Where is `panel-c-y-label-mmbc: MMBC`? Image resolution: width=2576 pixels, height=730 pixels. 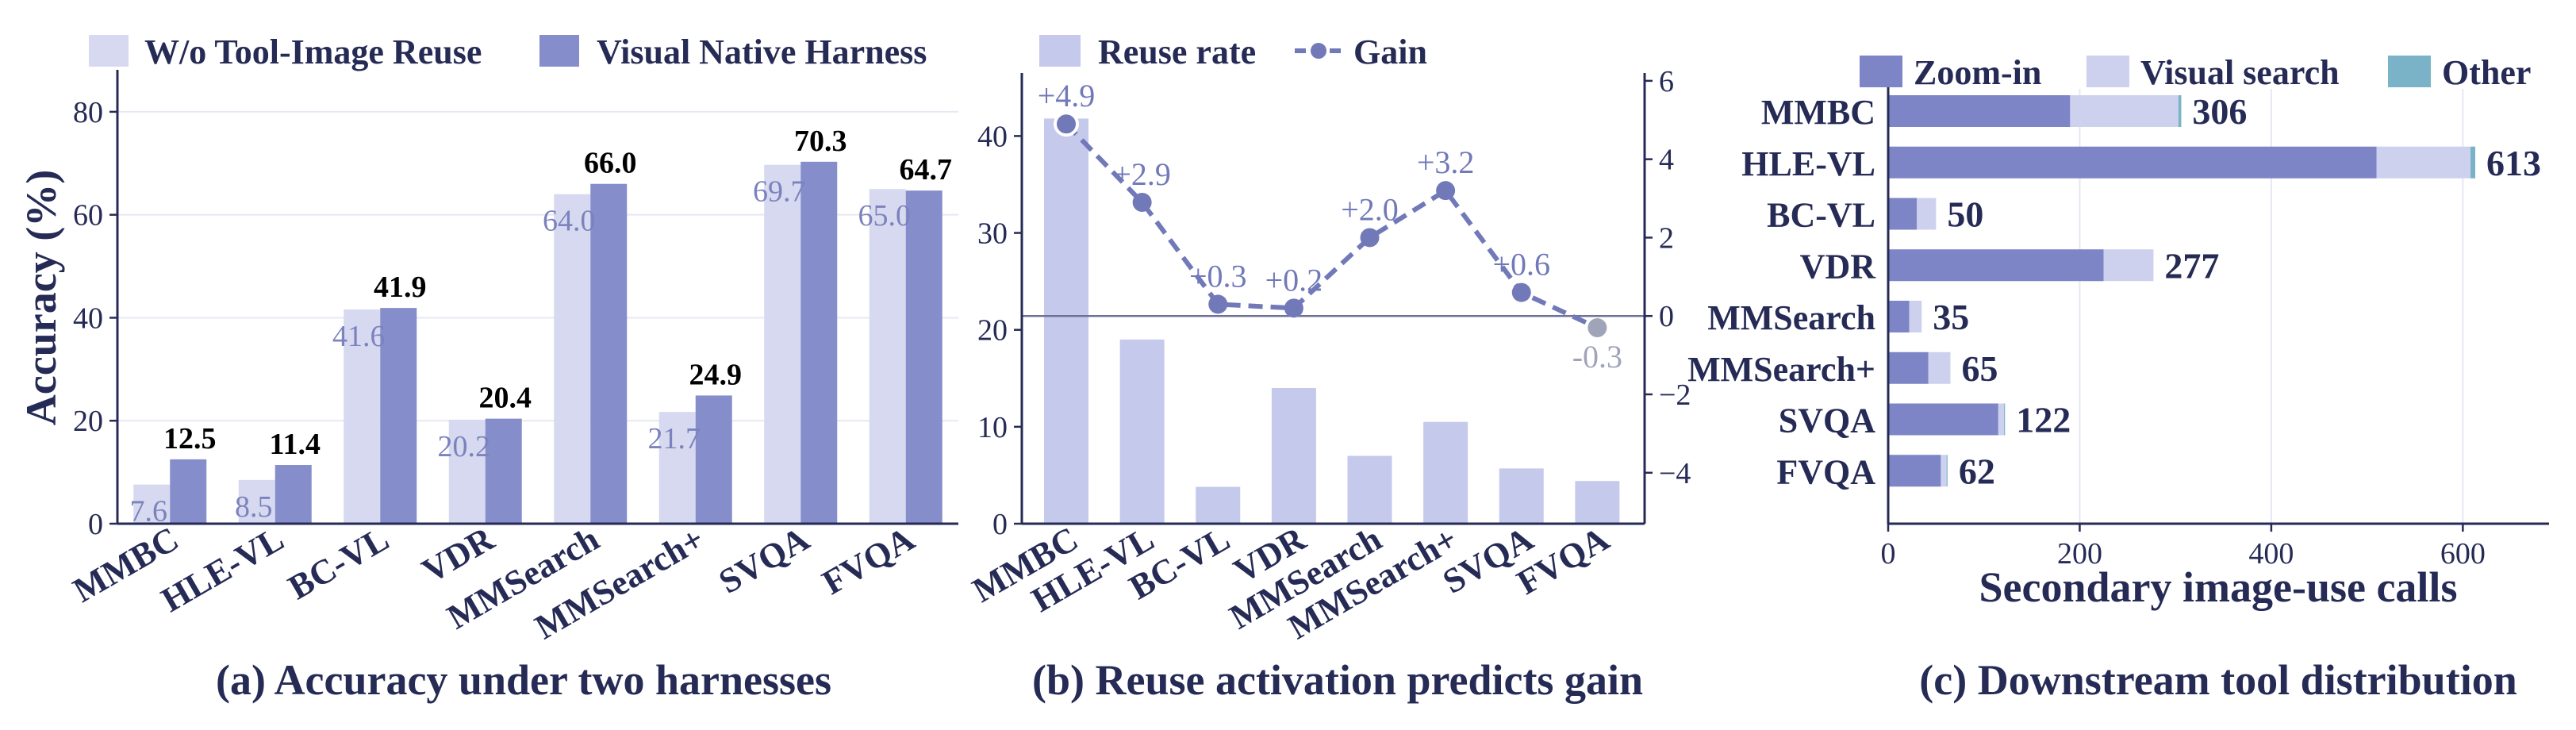
panel-c-y-label-mmbc: MMBC is located at coordinates (1818, 112).